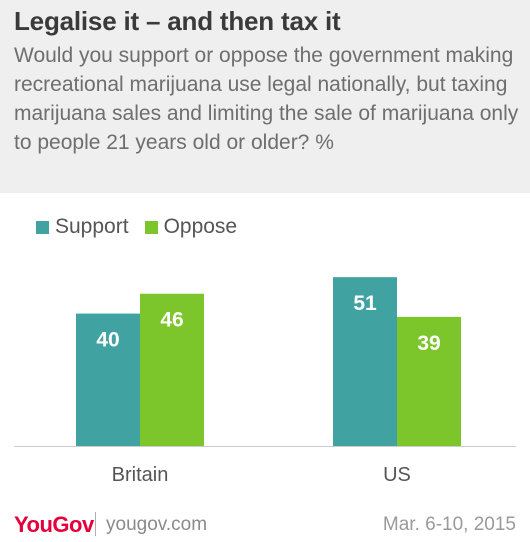 This screenshot has height=542, width=530. I want to click on logo-you: You, so click(33, 524).